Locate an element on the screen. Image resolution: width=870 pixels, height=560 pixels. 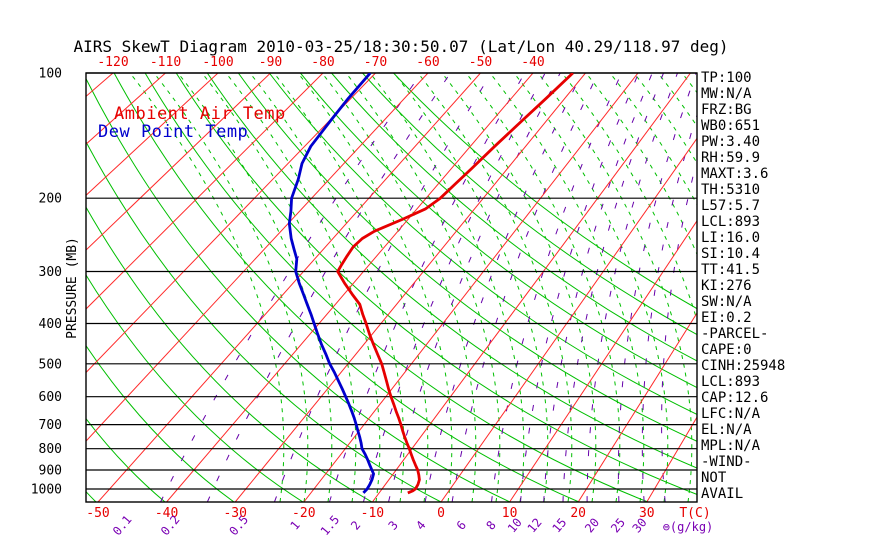
top-temp-tick-labels: -120 -110 -100 -90 -80 -70 -60 -50 -40 is located at coordinates (320, 62).